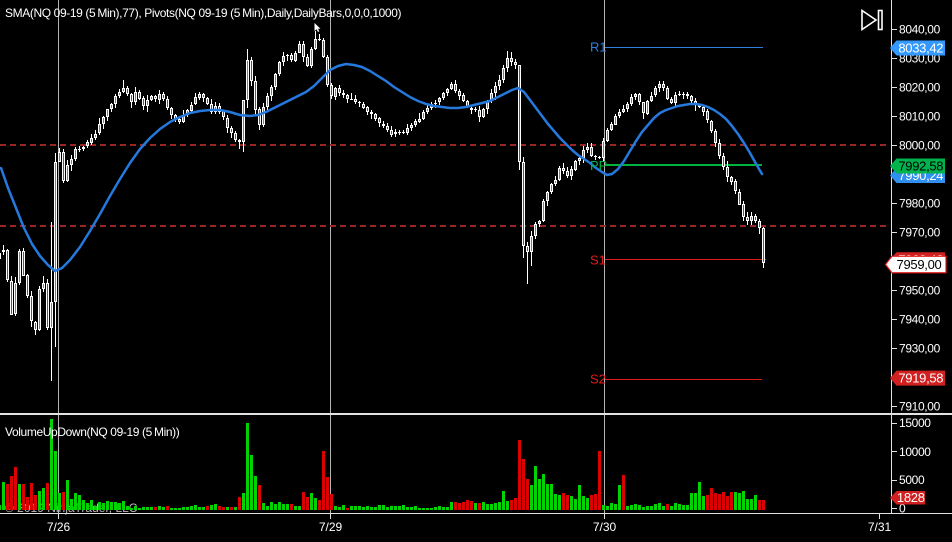 This screenshot has width=952, height=542. Describe the element at coordinates (902, 509) in the screenshot. I see `svg-text: 0` at that location.